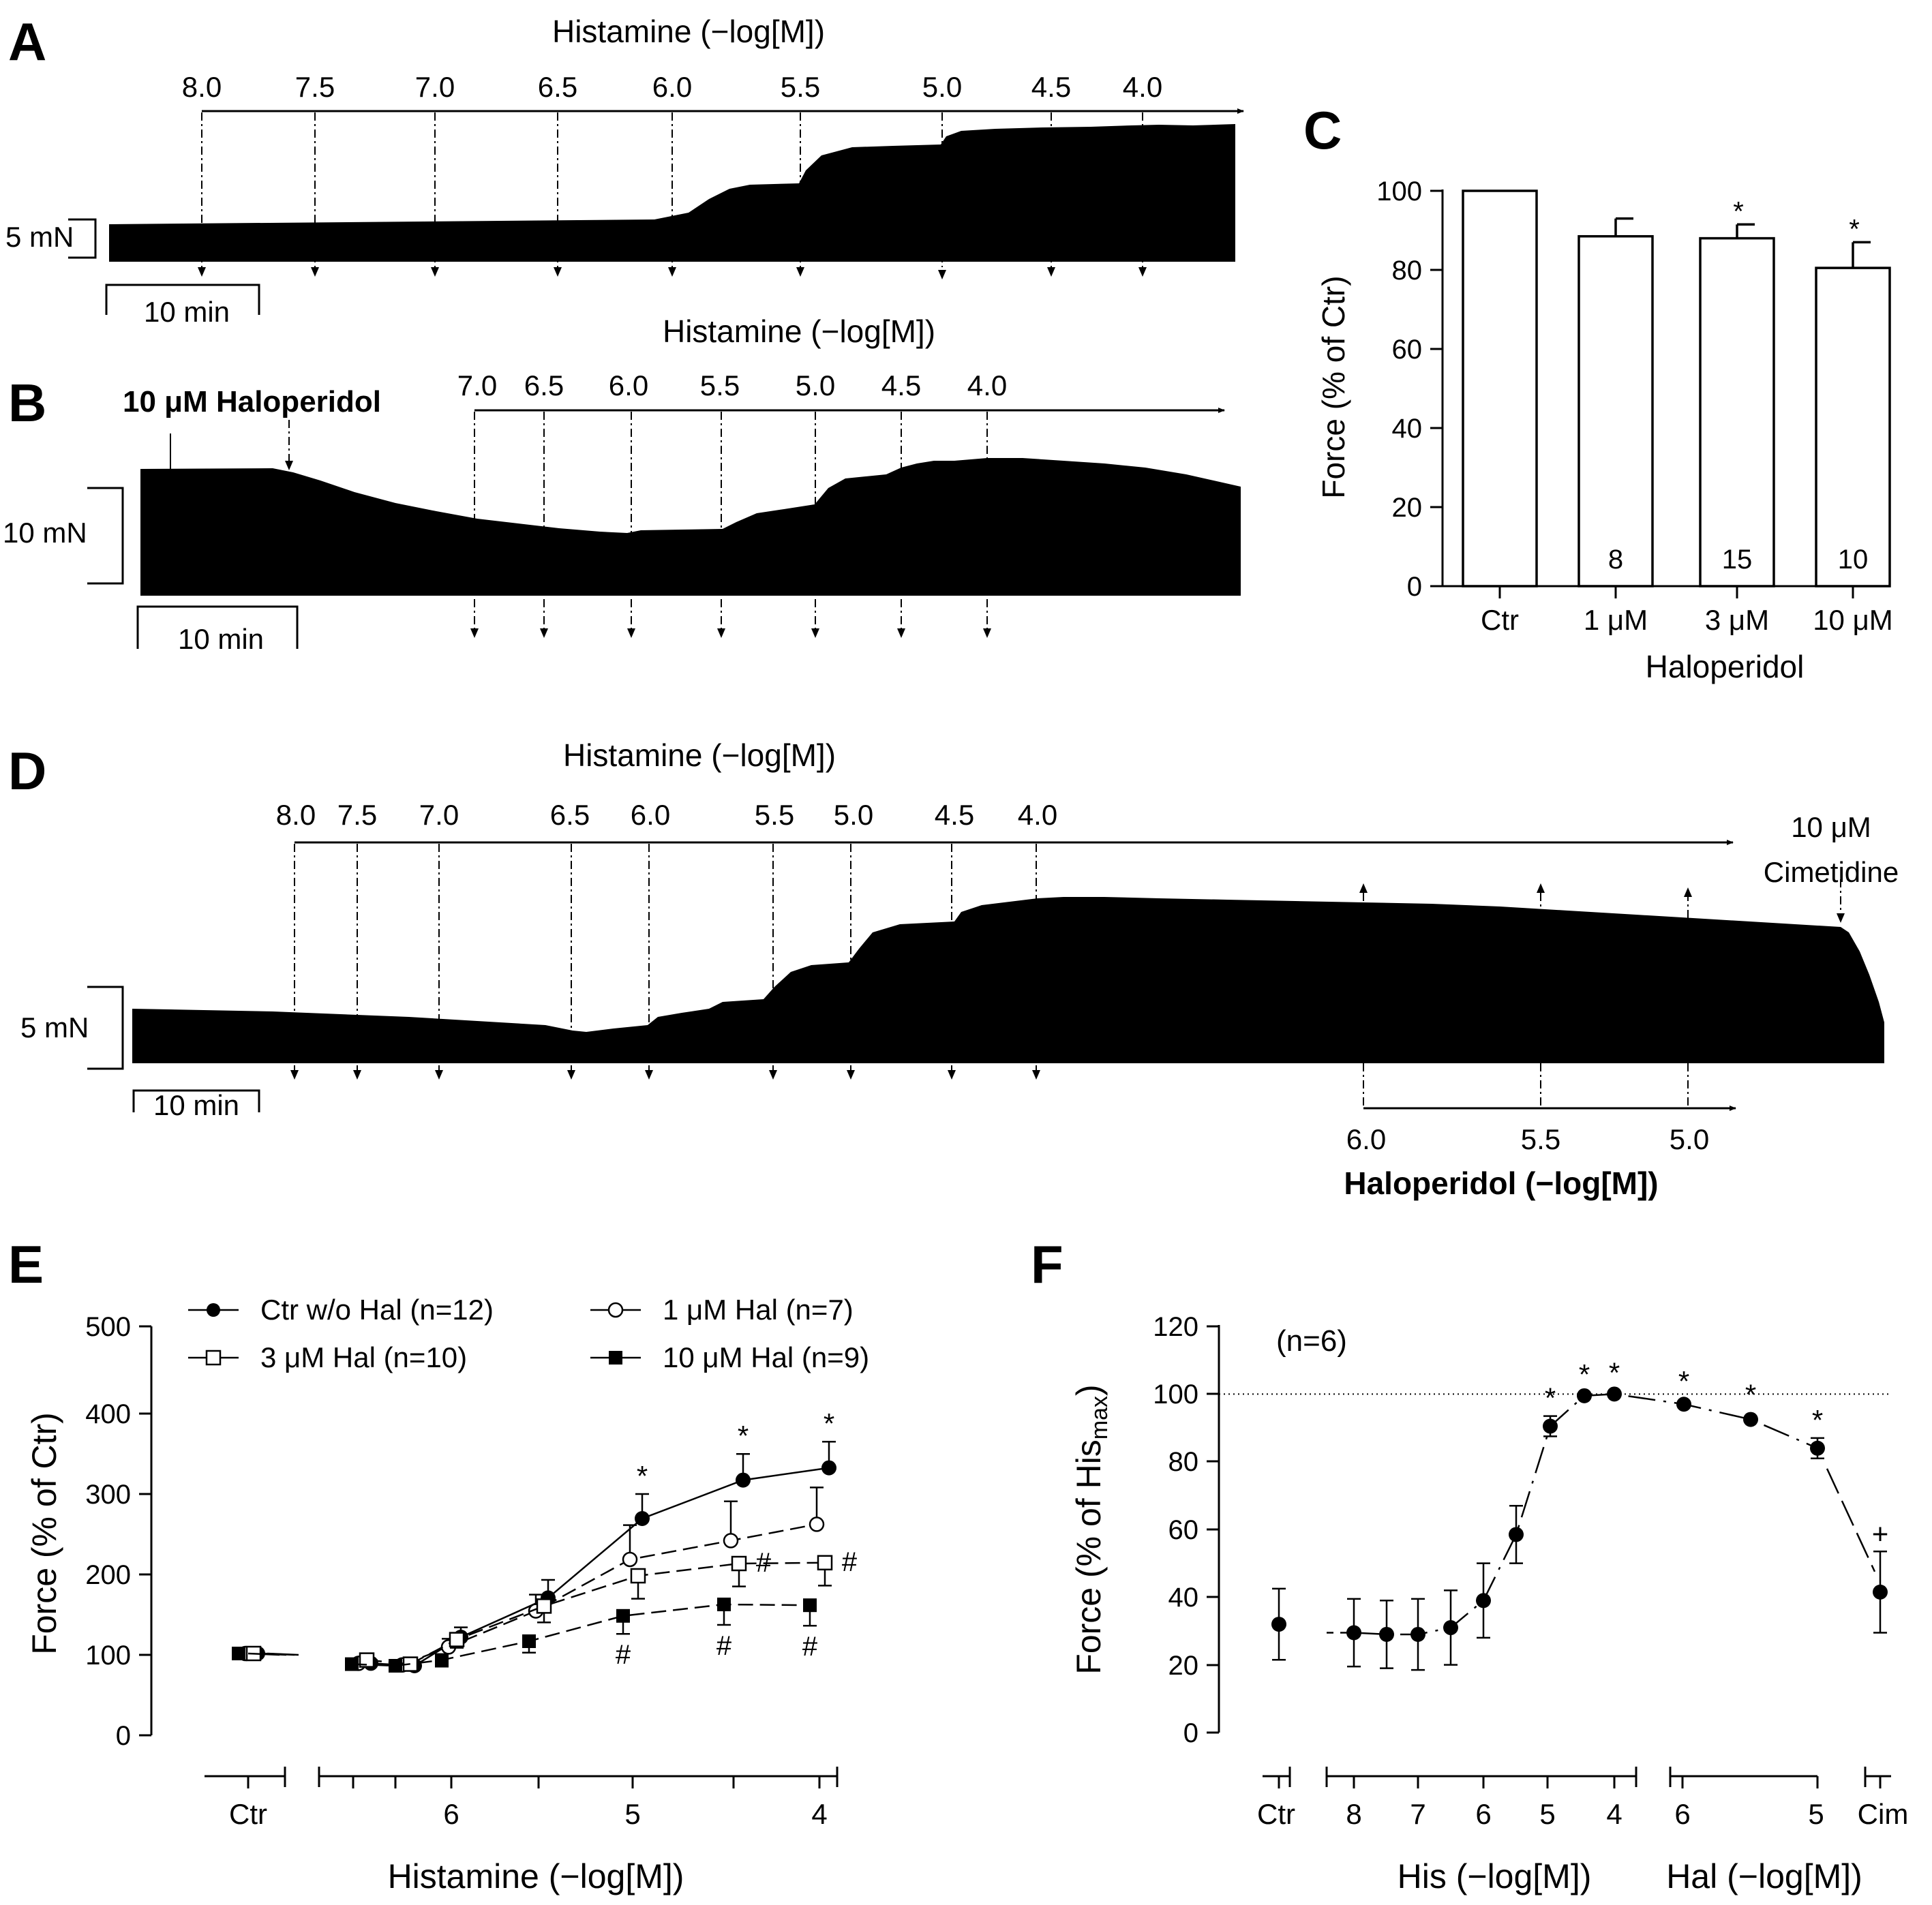  What do you see at coordinates (1333, 386) in the screenshot?
I see `panel-c-ylabel: Force (% of Ctr)` at bounding box center [1333, 386].